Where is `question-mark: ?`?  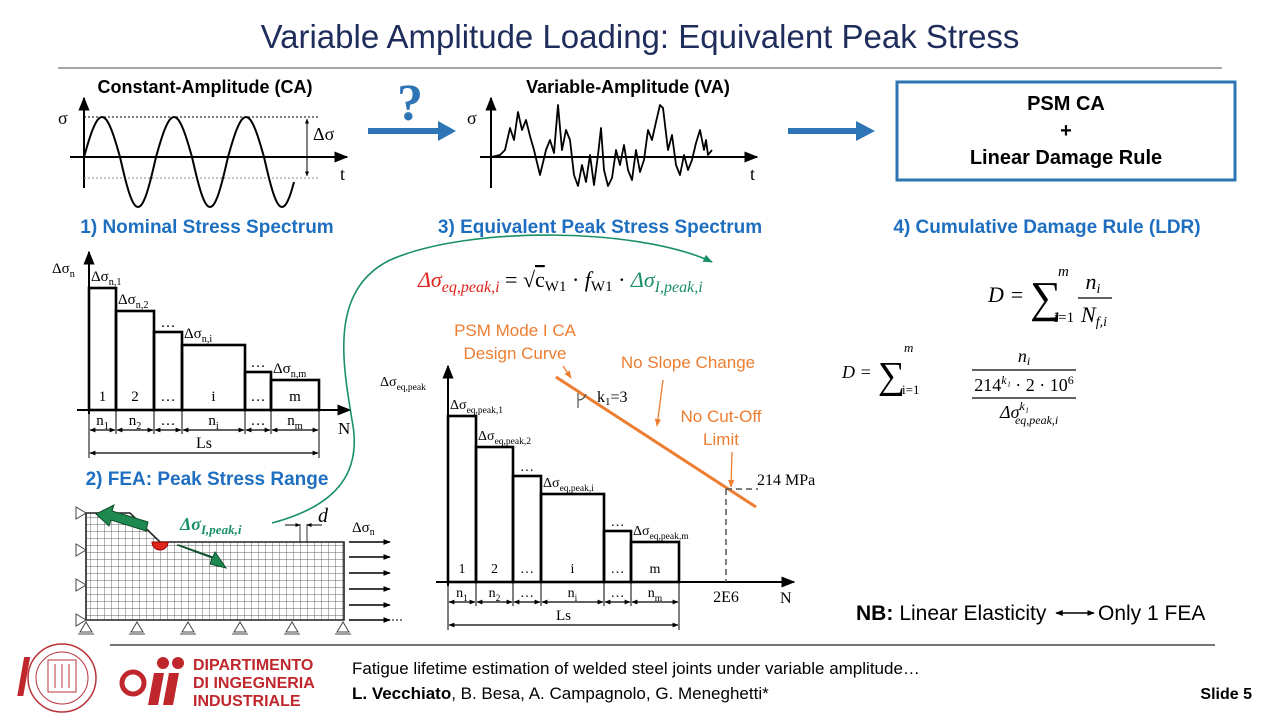 question-mark: ? is located at coordinates (410, 103).